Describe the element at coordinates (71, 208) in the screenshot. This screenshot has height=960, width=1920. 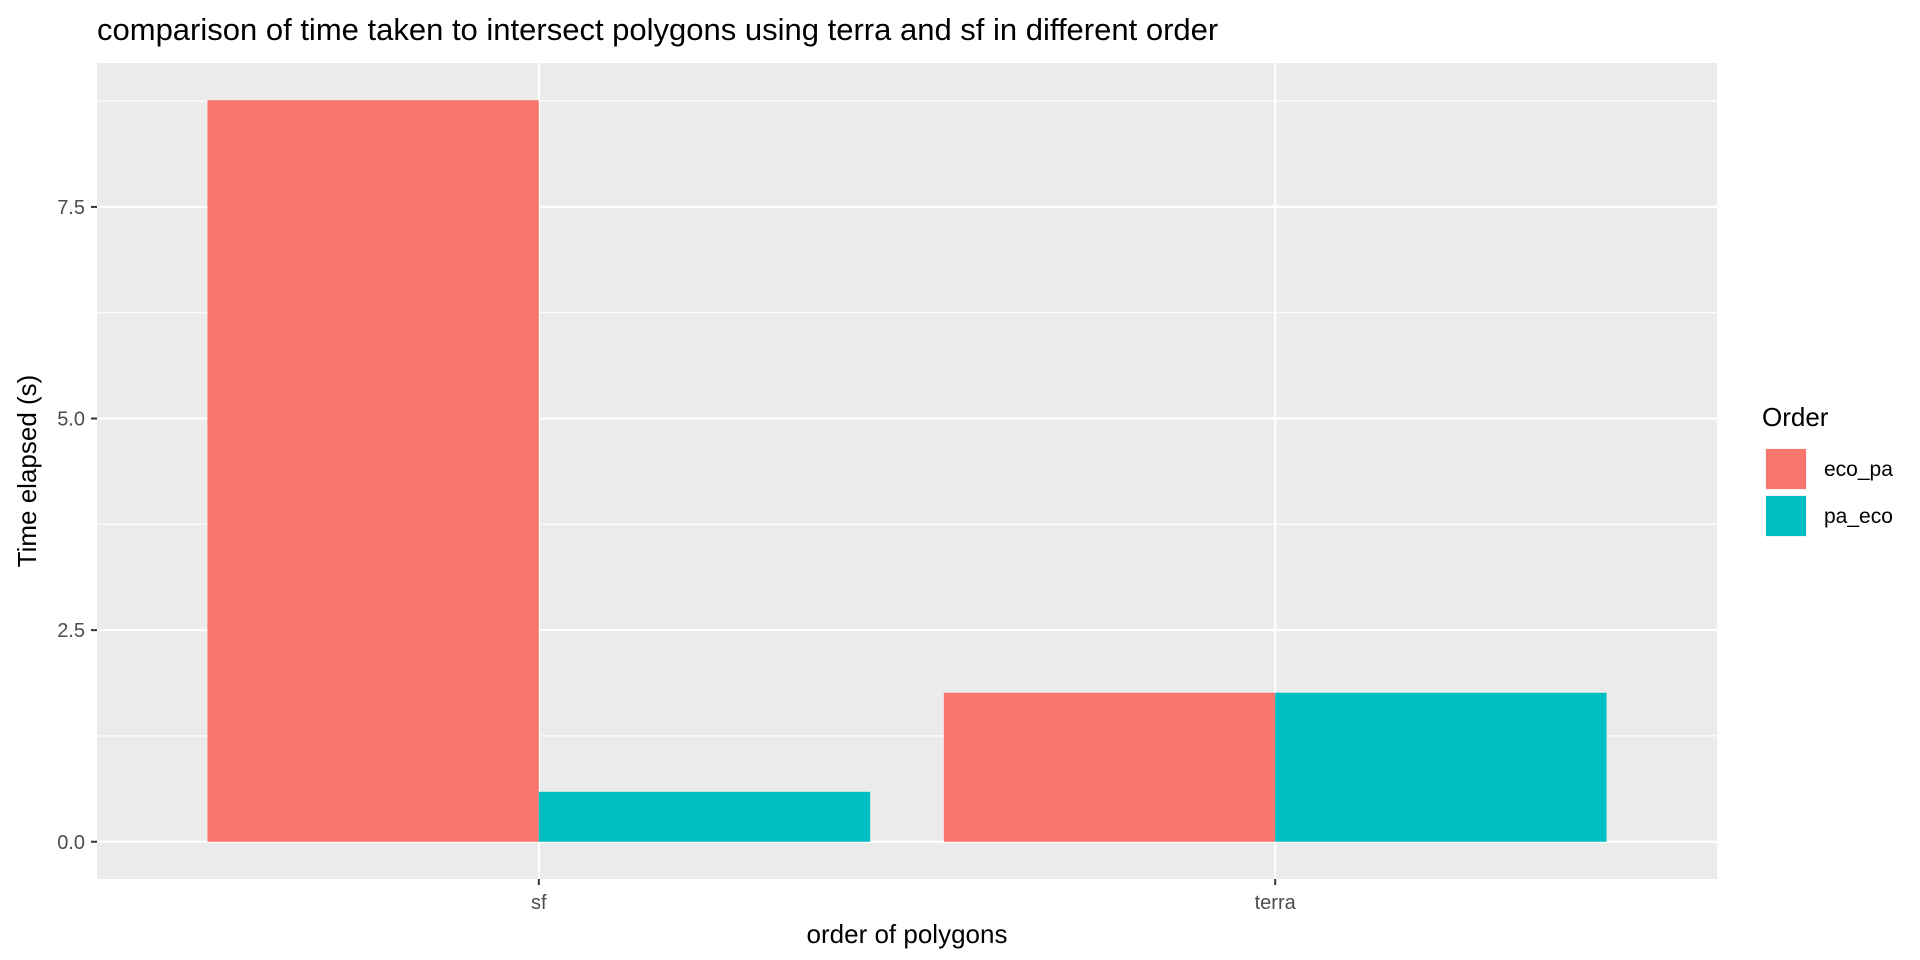
I see `y-tick-label: 7.5` at that location.